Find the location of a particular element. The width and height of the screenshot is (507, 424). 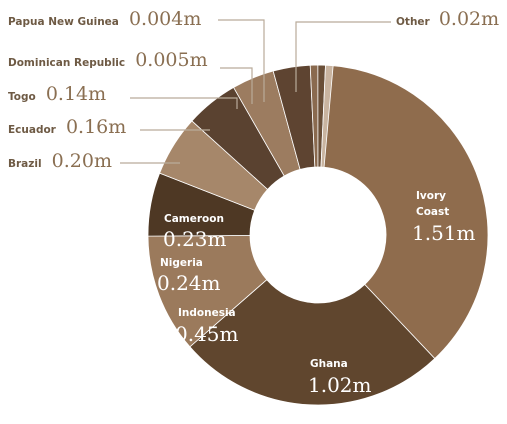

label-other-value: 0.02m is located at coordinates (469, 19).